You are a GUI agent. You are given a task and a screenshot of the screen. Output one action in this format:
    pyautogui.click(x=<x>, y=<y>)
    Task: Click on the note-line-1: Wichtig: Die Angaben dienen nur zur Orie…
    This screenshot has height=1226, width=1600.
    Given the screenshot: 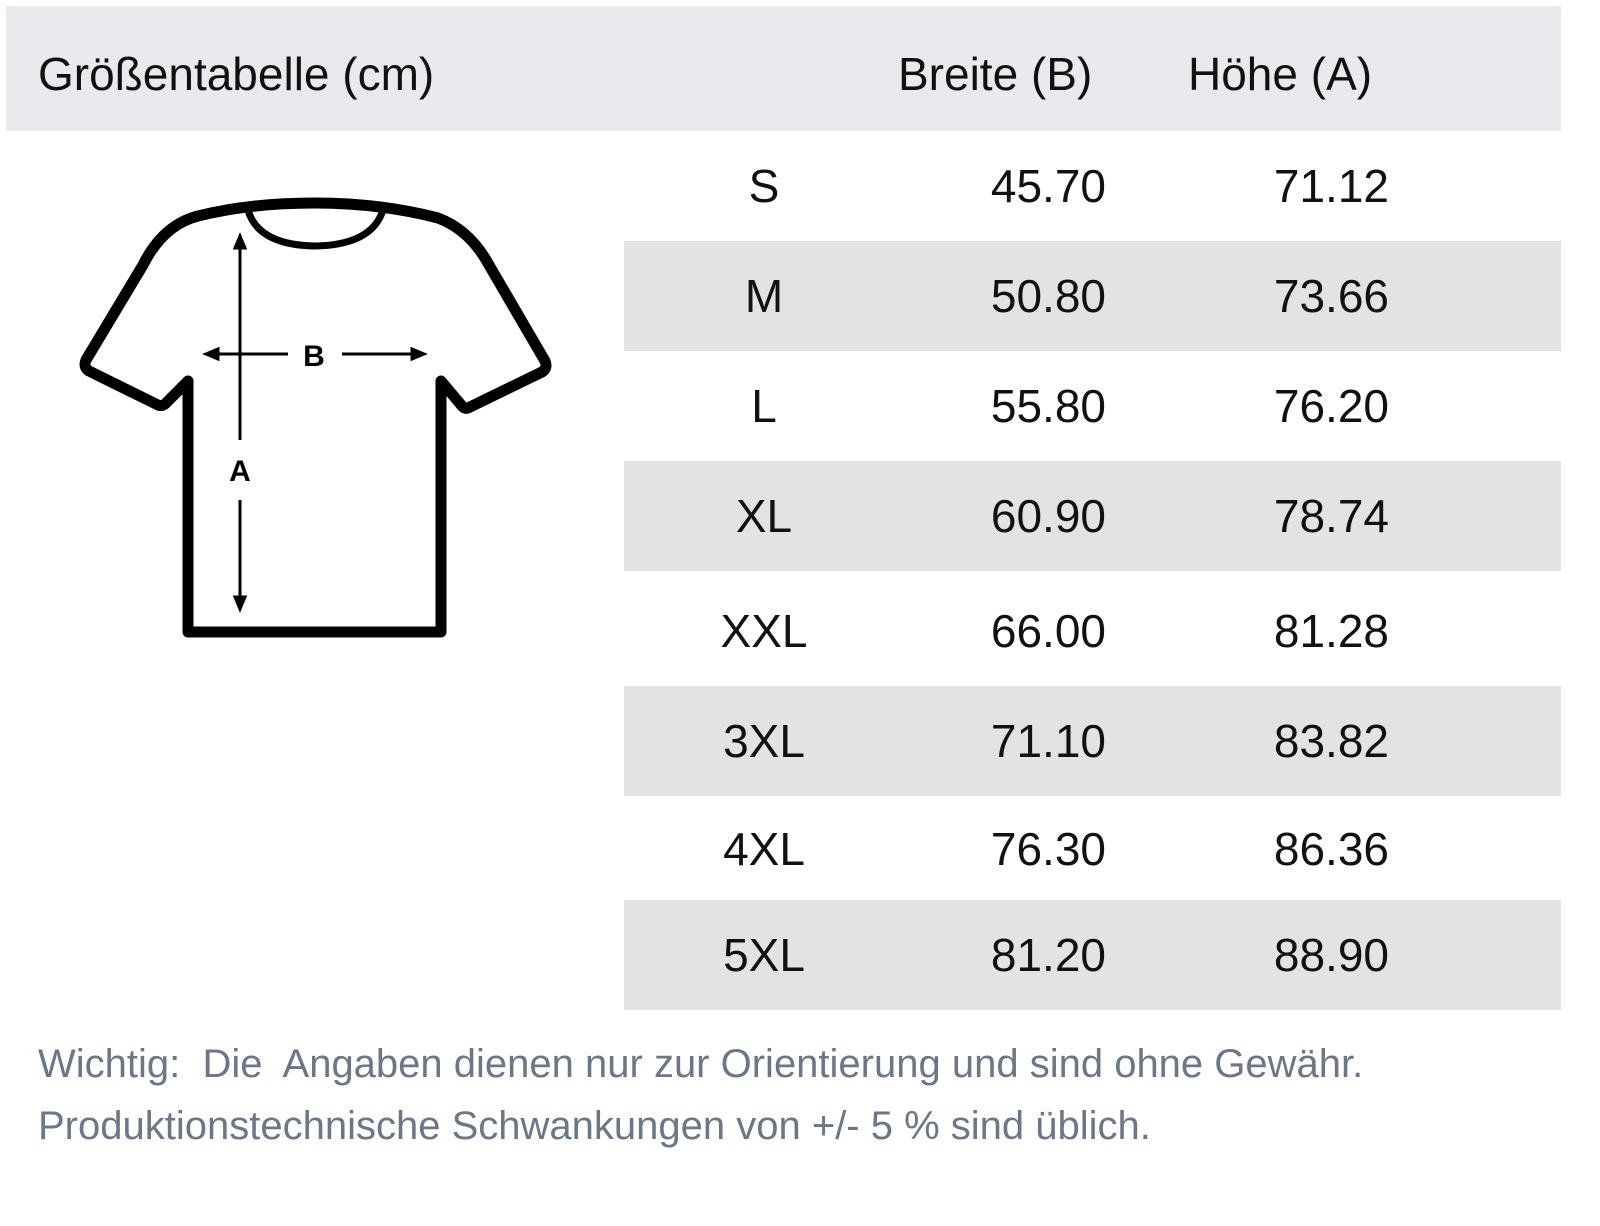 What is the action you would take?
    pyautogui.click(x=701, y=1064)
    